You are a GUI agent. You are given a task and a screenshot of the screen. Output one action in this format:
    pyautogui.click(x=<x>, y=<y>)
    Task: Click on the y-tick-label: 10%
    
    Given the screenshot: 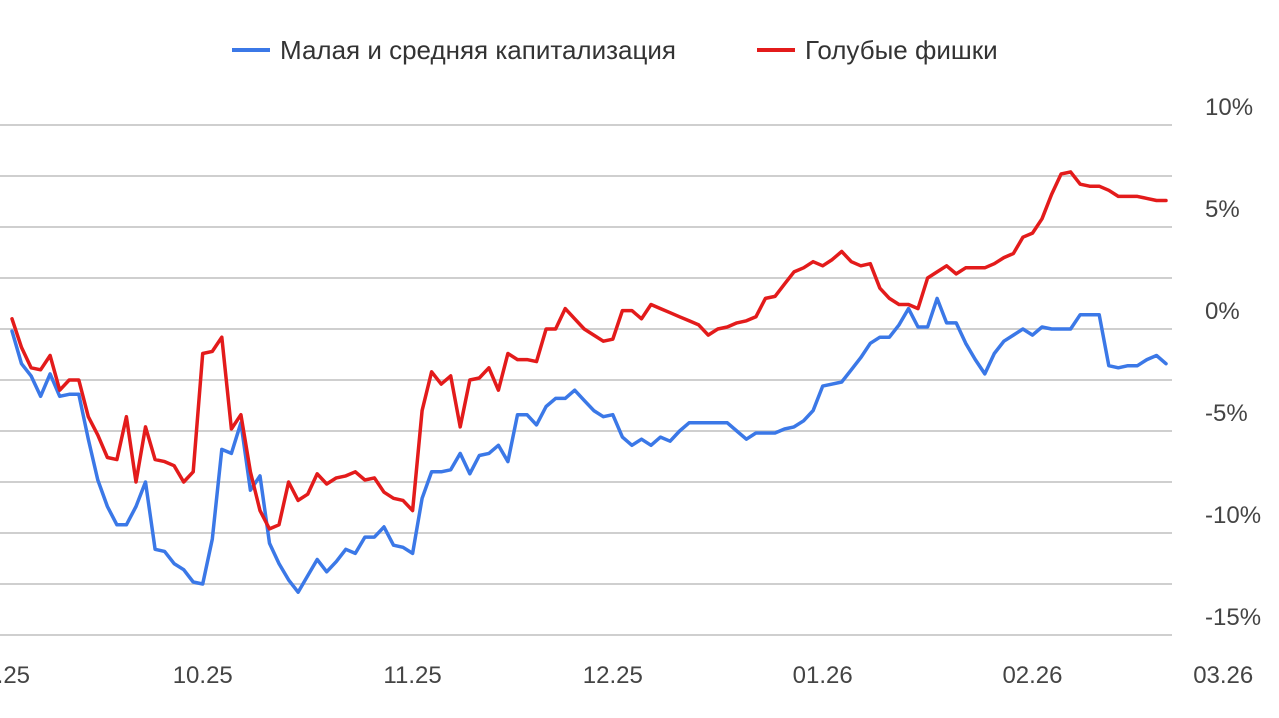 What is the action you would take?
    pyautogui.click(x=1229, y=107)
    